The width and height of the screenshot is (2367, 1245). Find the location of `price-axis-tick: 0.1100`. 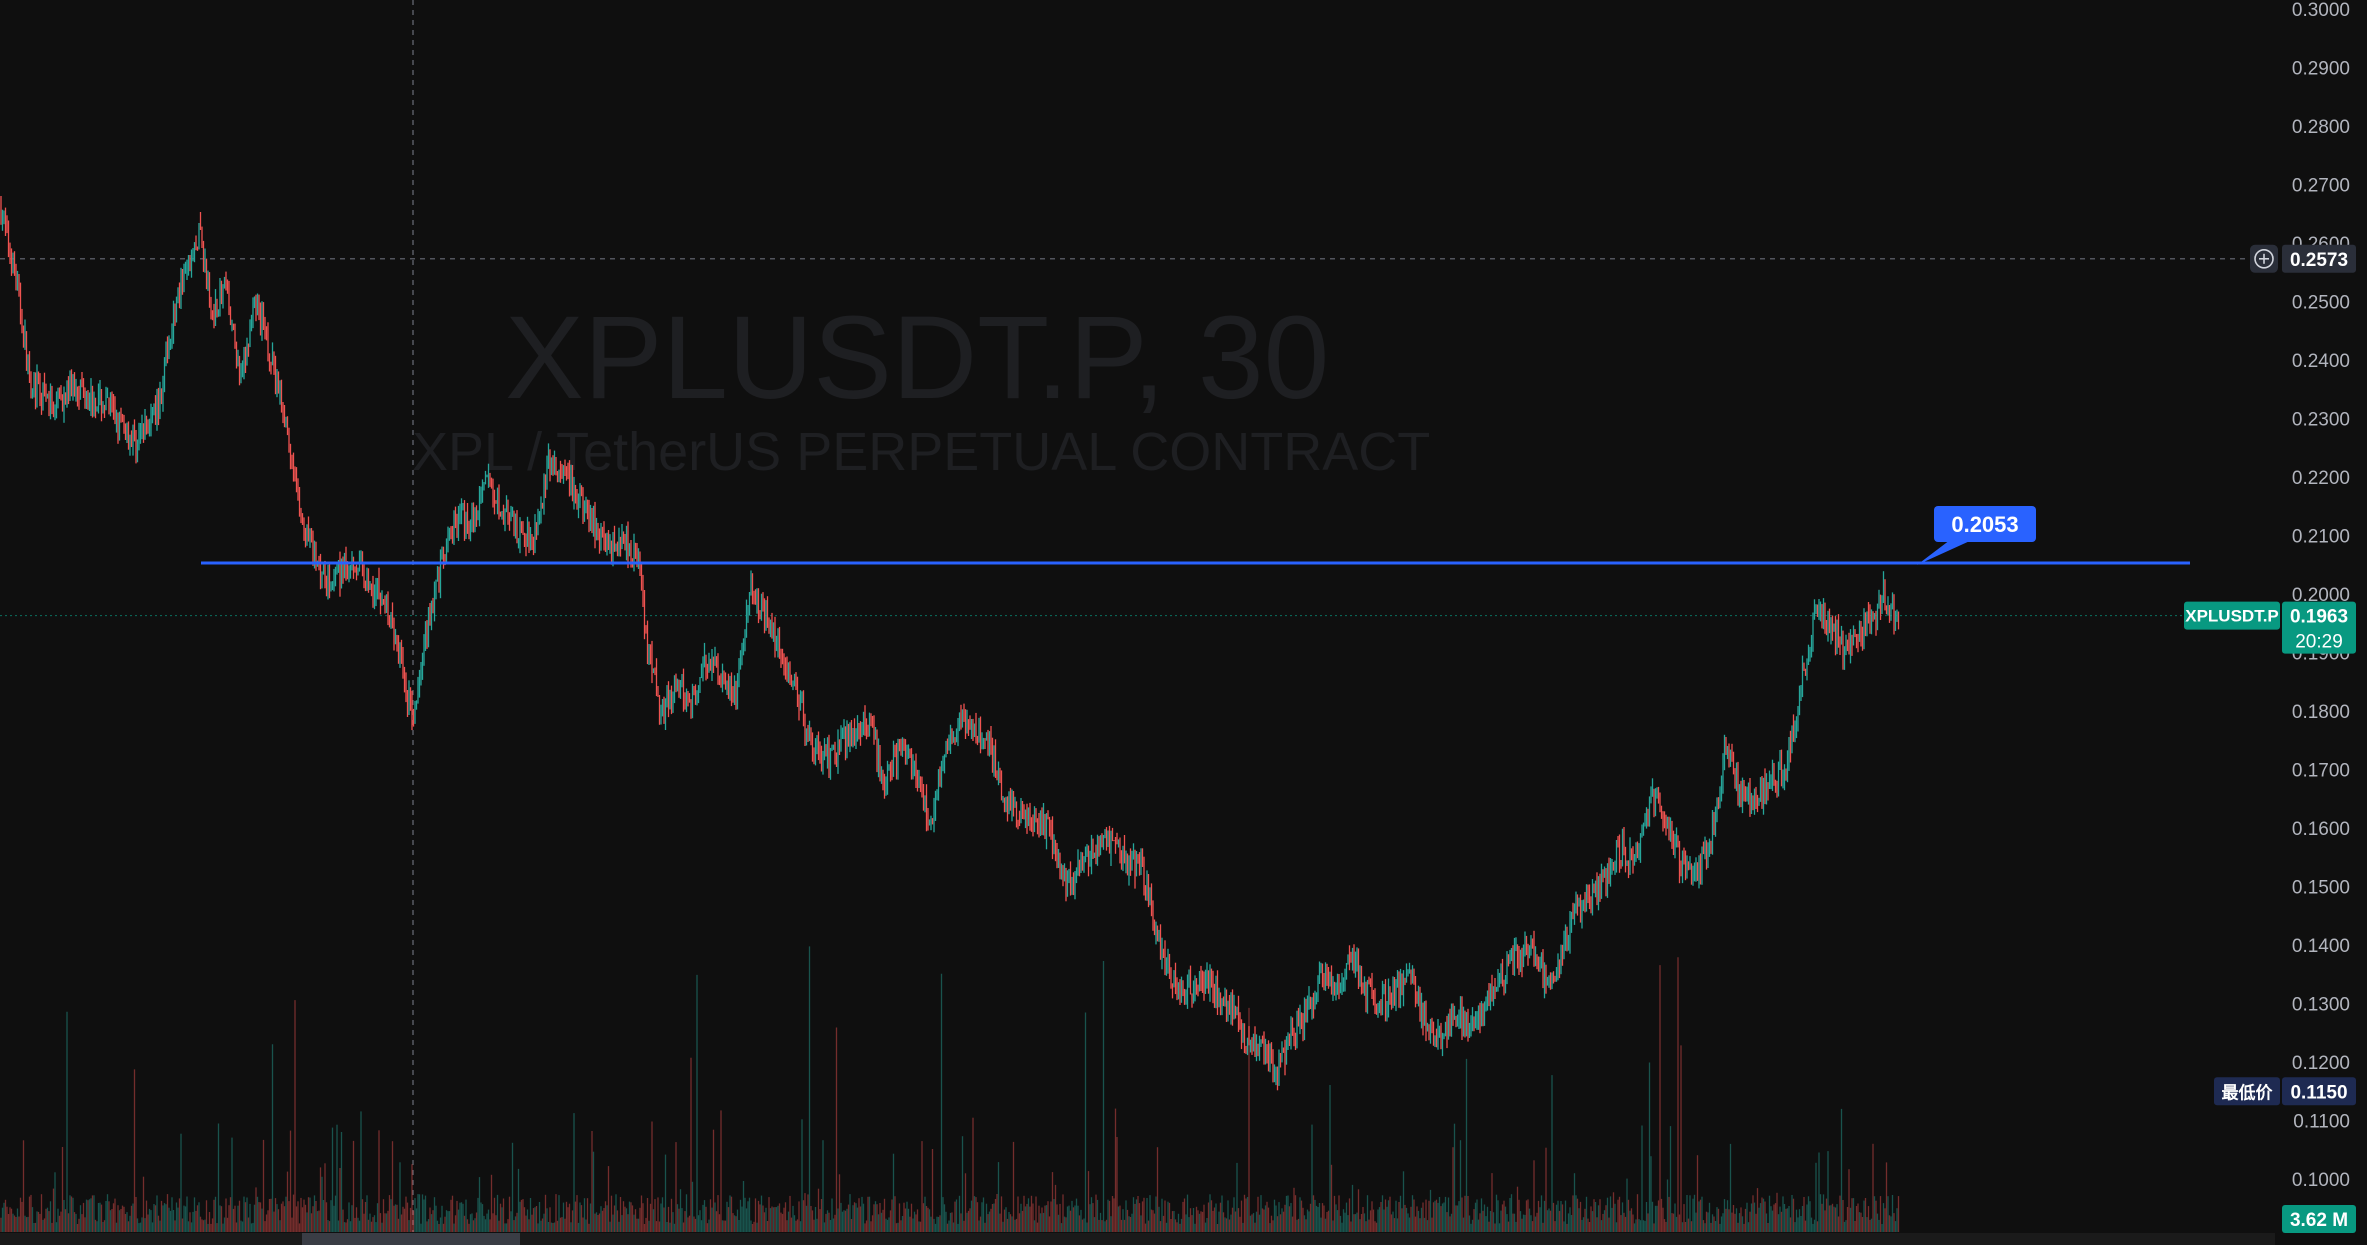

price-axis-tick: 0.1100 is located at coordinates (2321, 1122).